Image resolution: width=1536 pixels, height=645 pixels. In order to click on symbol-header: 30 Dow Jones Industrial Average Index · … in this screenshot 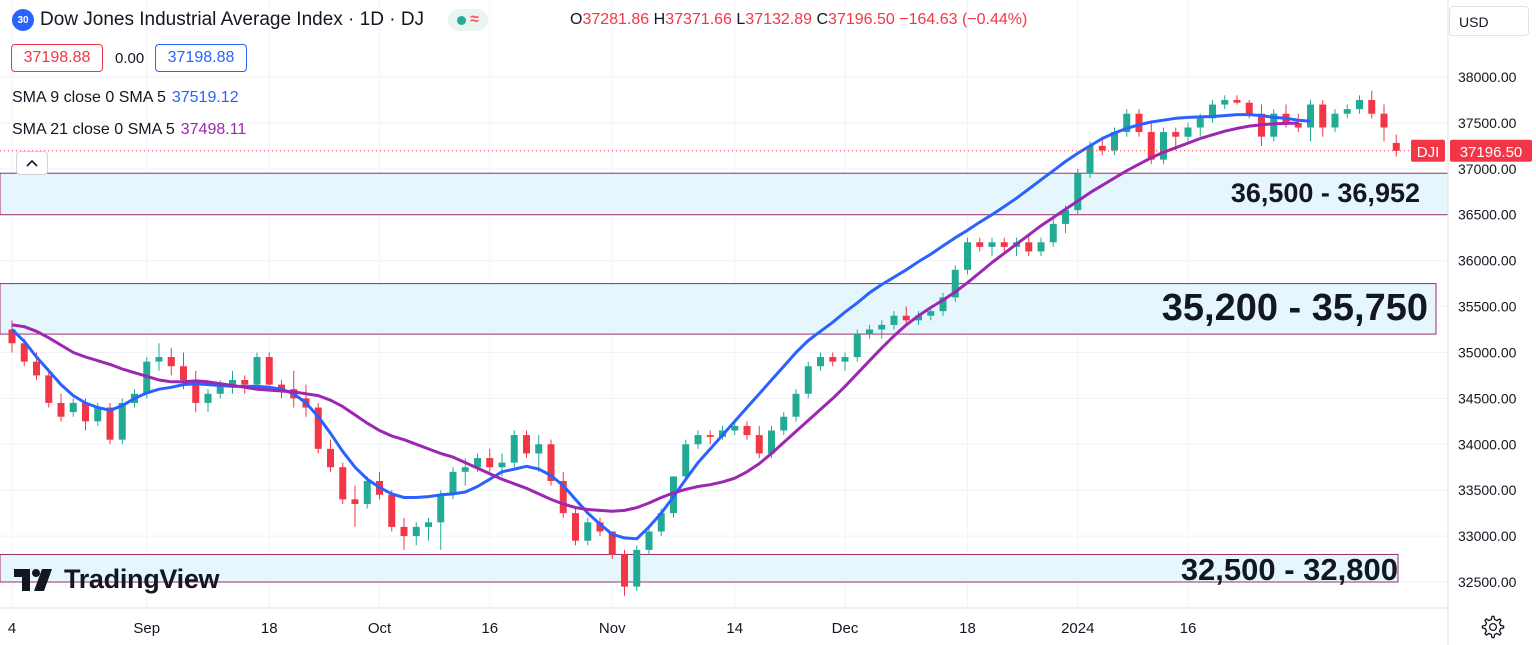, I will do `click(250, 20)`.